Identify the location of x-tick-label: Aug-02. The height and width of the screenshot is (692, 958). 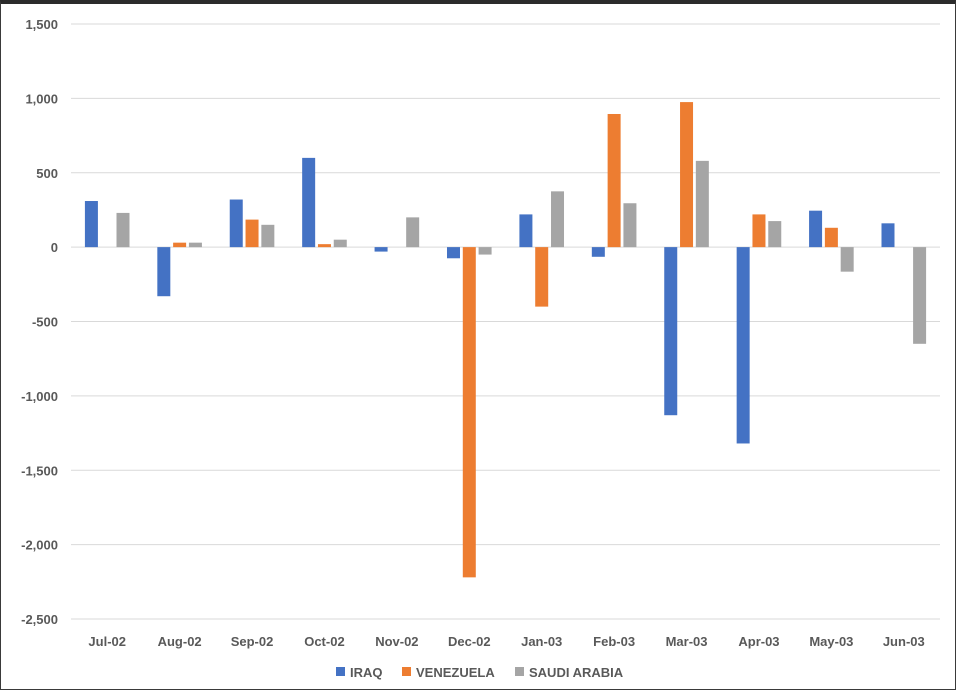
(180, 641).